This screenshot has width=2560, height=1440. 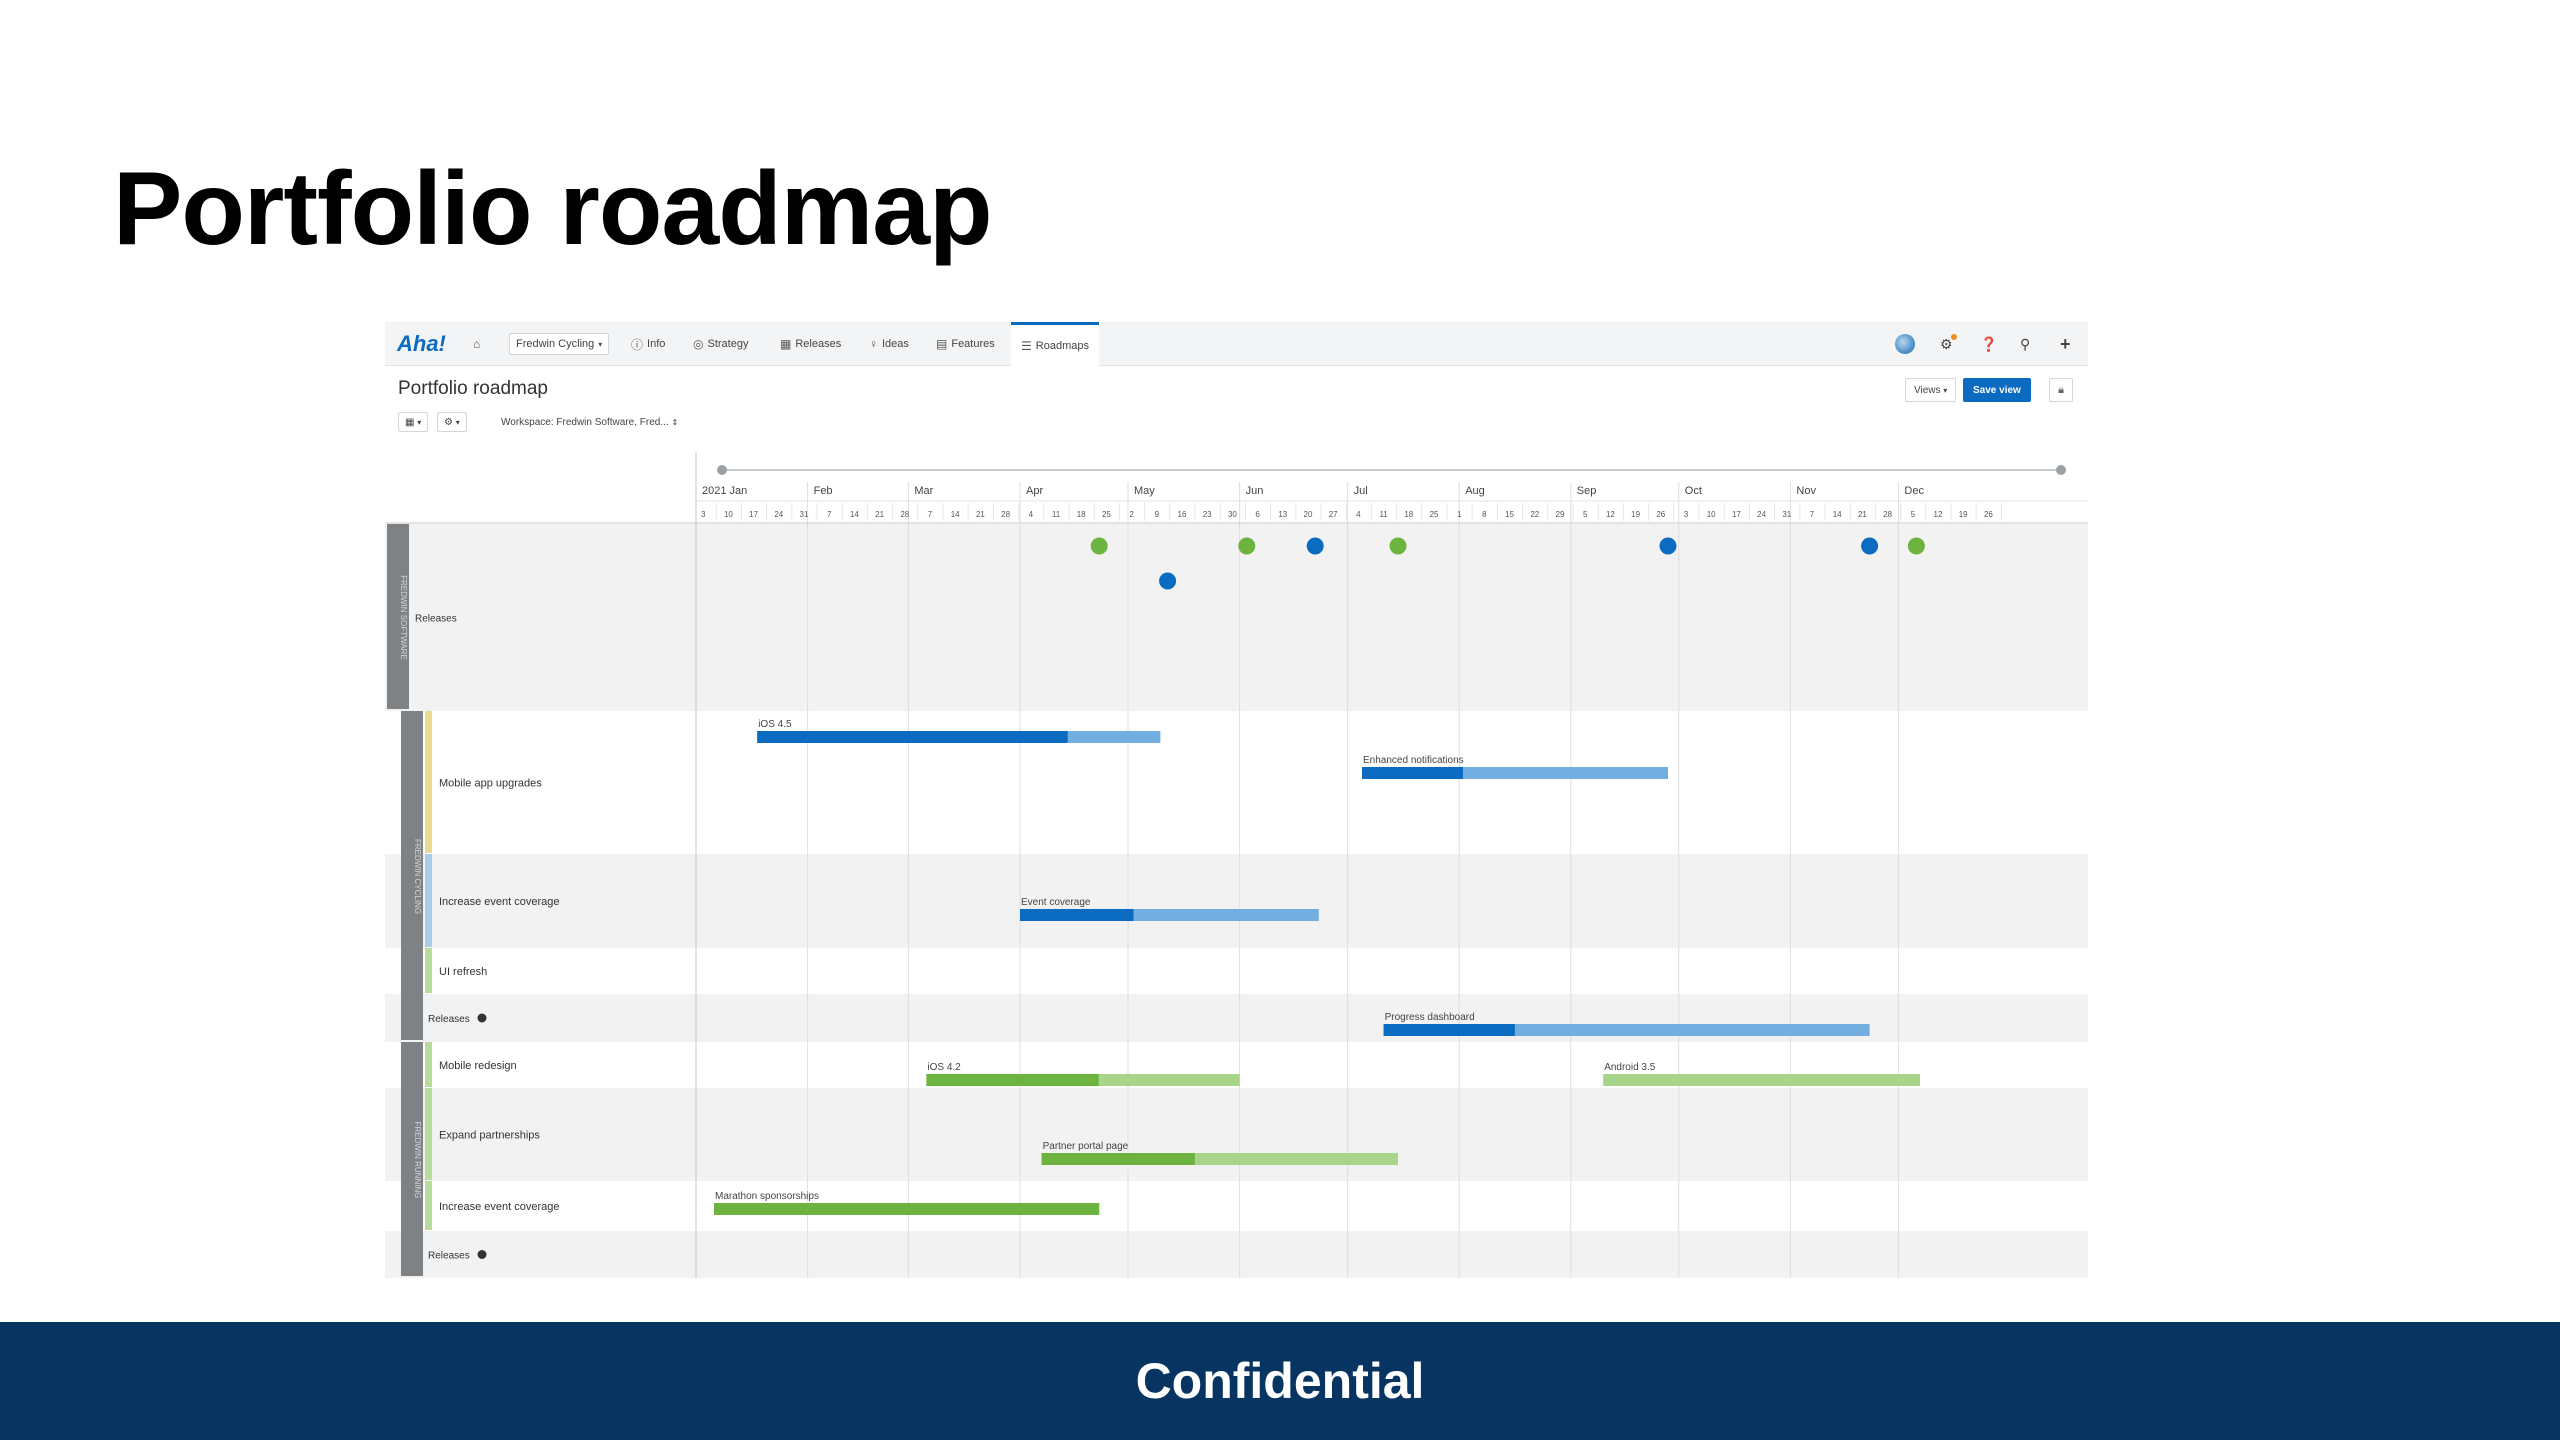 What do you see at coordinates (1997, 390) in the screenshot?
I see `save-view-button: Save view` at bounding box center [1997, 390].